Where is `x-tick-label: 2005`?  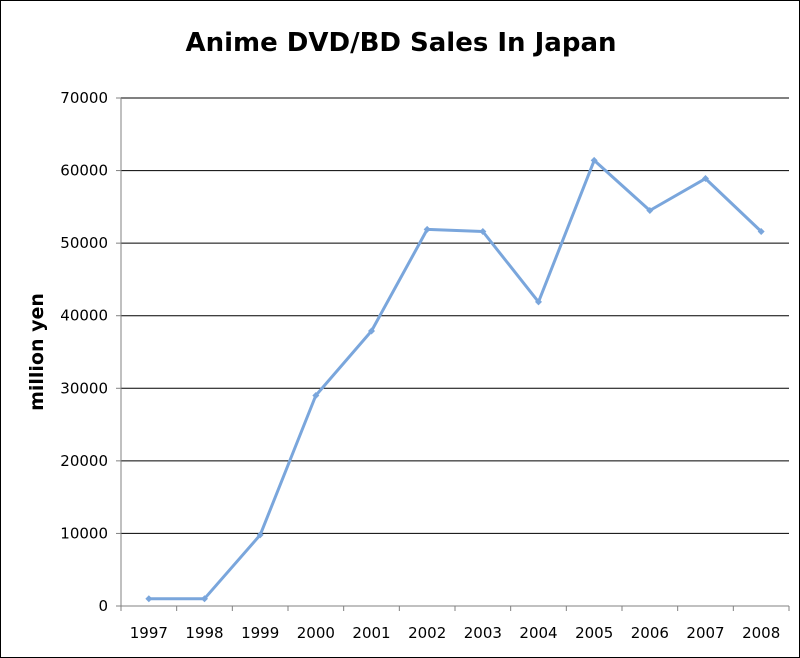
x-tick-label: 2005 is located at coordinates (594, 633).